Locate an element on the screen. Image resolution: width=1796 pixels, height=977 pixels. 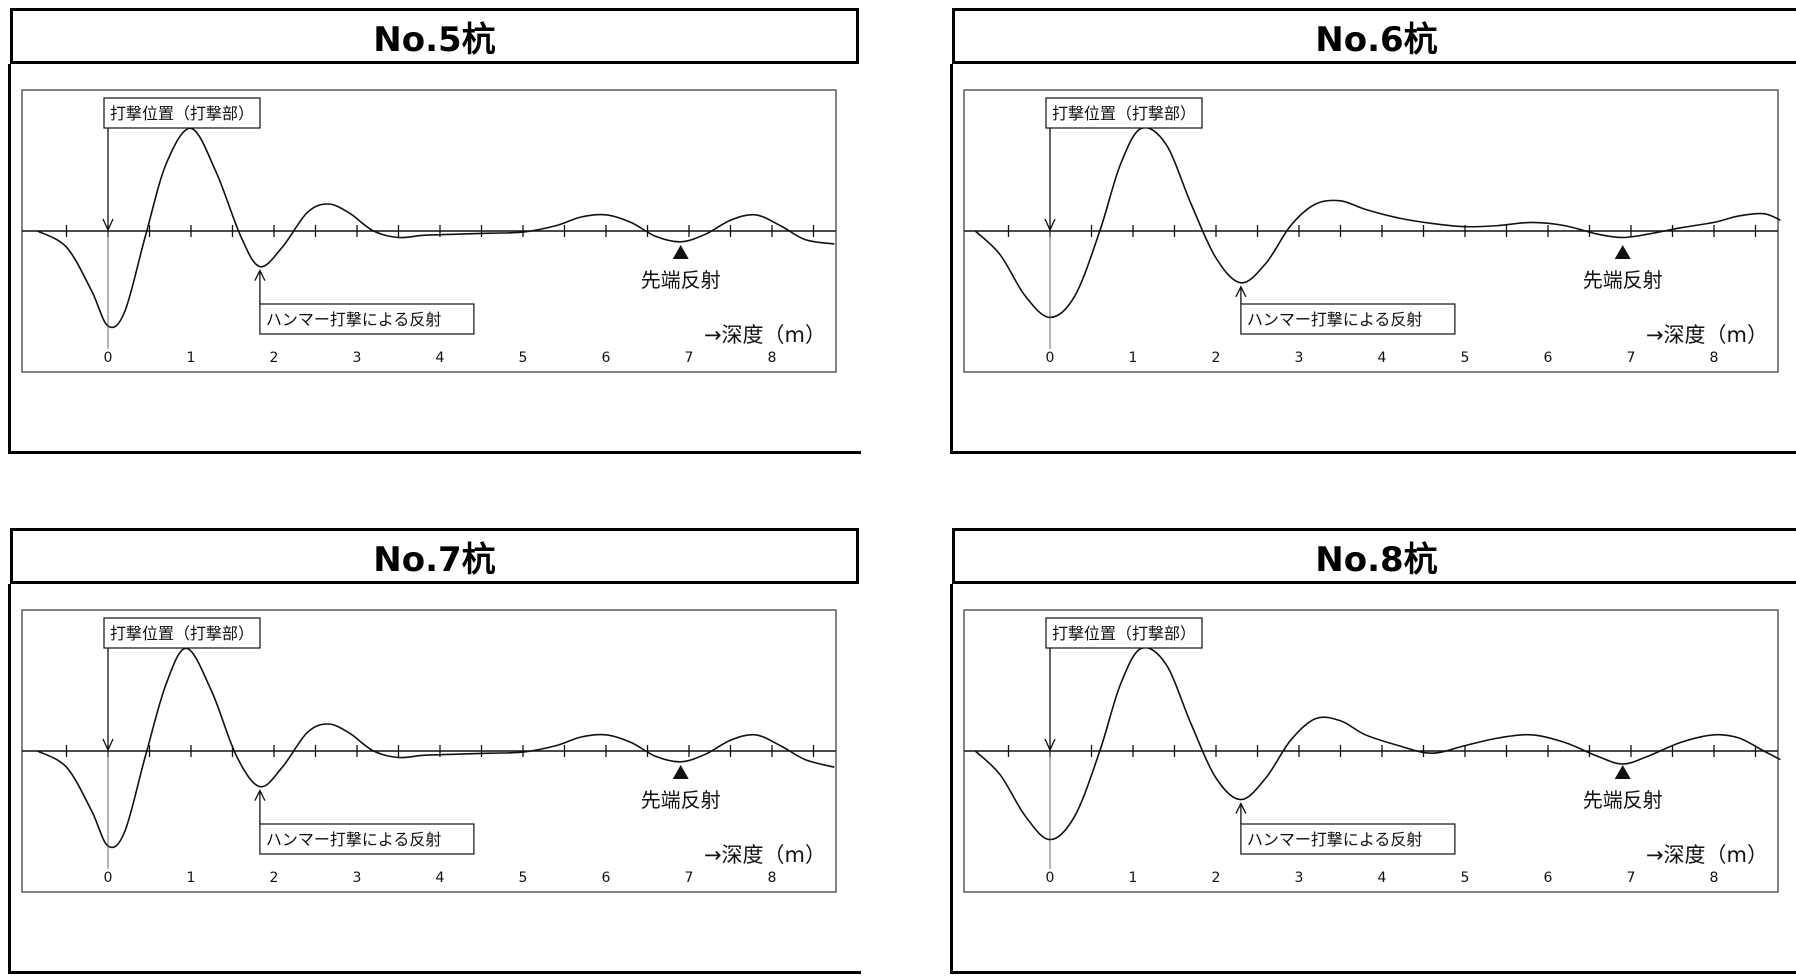
chart-title: No.7杭 is located at coordinates (434, 556).